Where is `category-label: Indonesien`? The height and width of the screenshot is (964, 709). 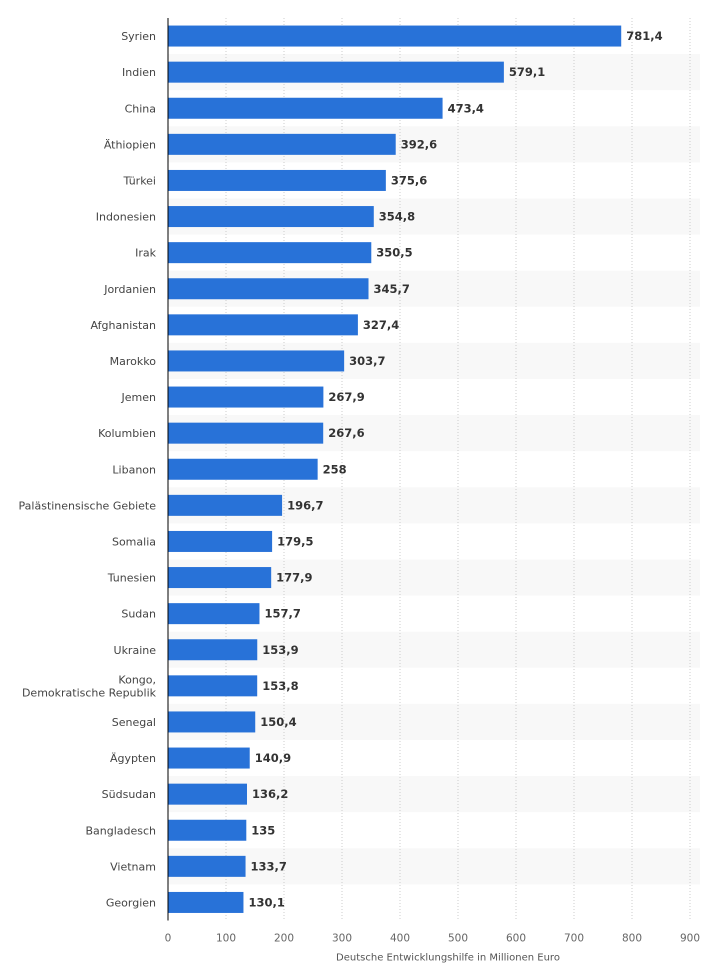
category-label: Indonesien is located at coordinates (126, 217).